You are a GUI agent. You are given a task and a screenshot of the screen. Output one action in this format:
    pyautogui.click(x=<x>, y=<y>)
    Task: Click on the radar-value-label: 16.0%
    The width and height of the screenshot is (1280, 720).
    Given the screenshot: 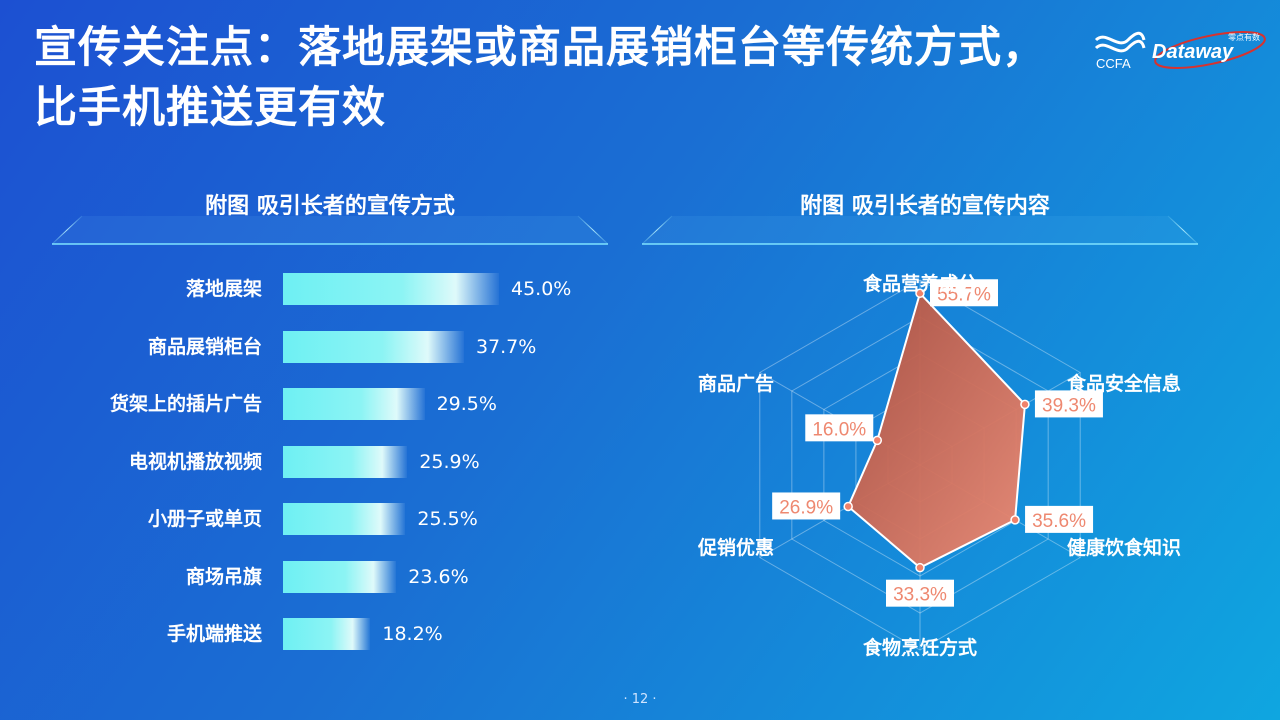 What is the action you would take?
    pyautogui.click(x=839, y=428)
    